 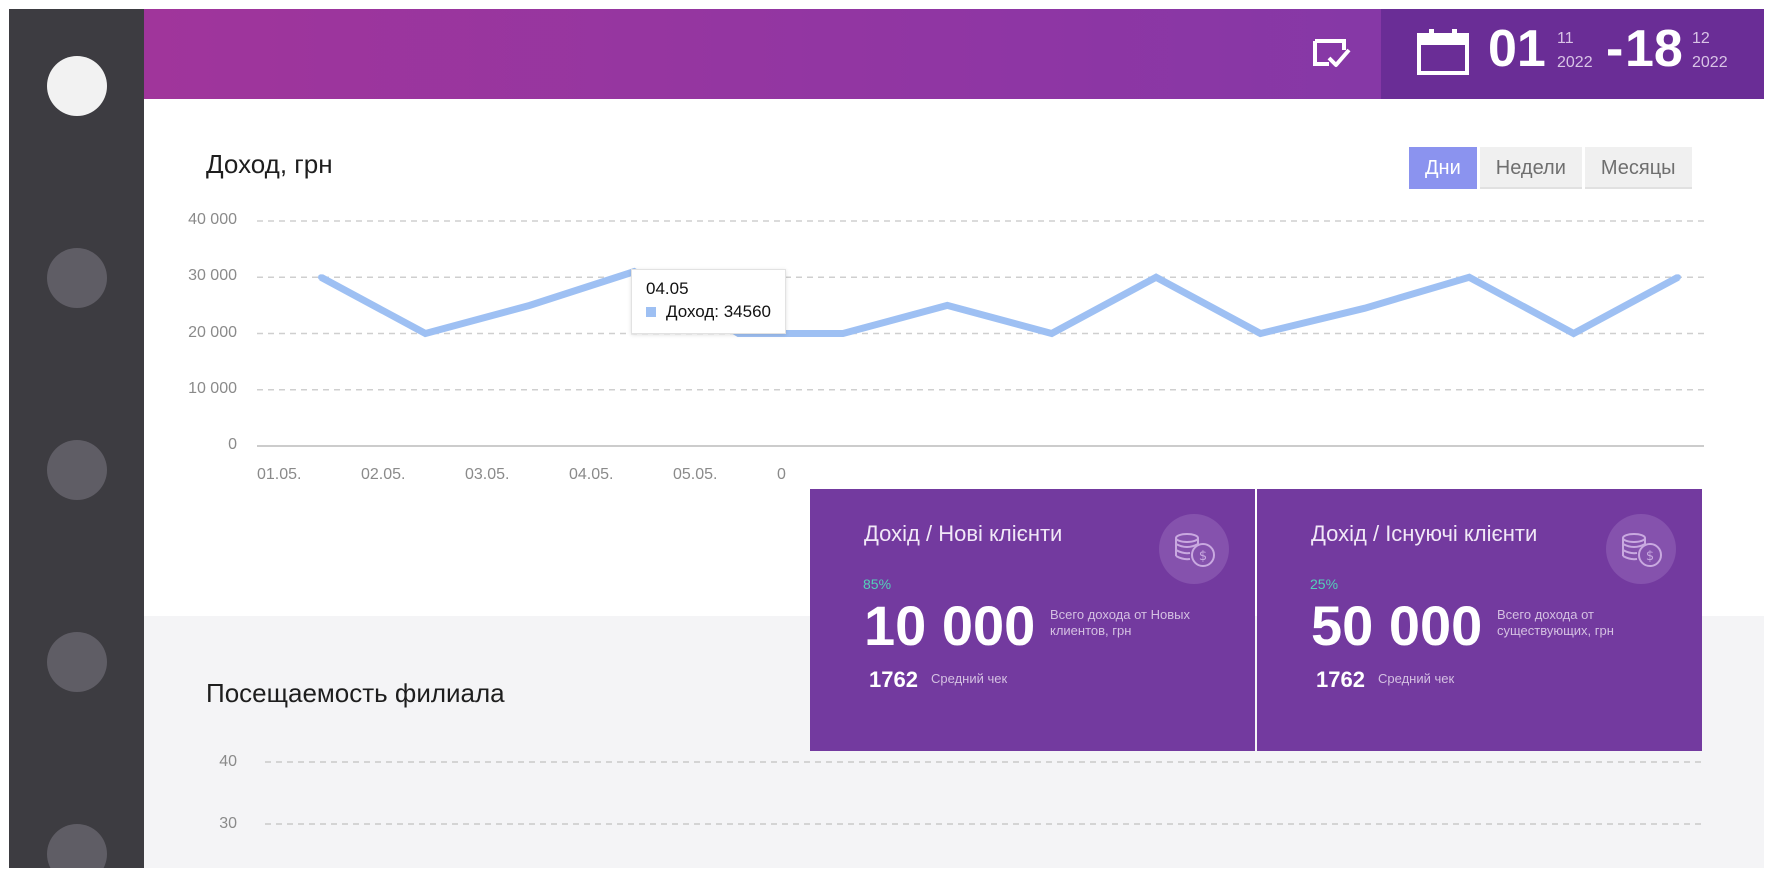 I want to click on x-tick-label: 0, so click(x=781, y=474).